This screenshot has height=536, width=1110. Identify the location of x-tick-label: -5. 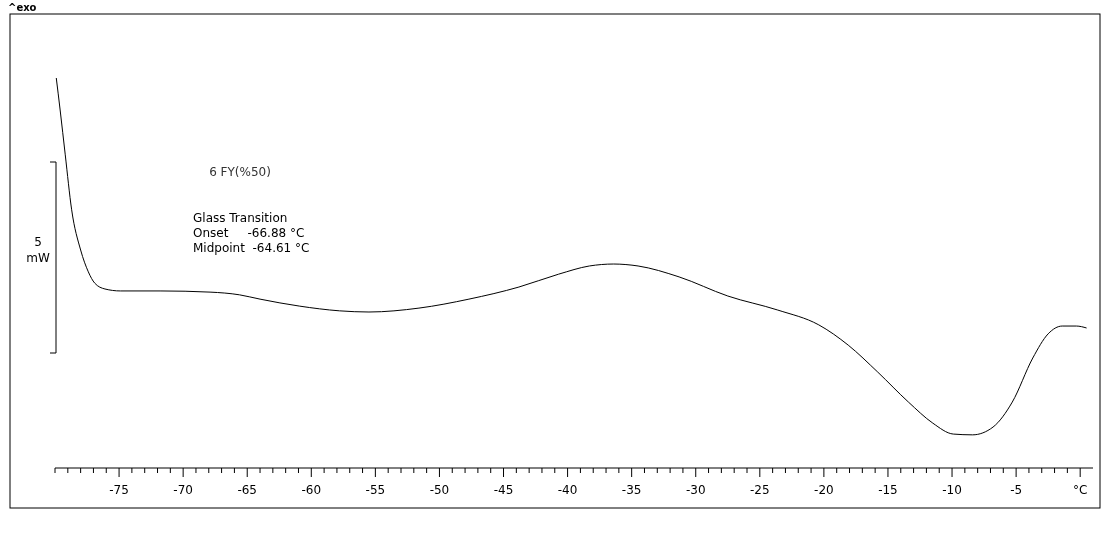
(1016, 490).